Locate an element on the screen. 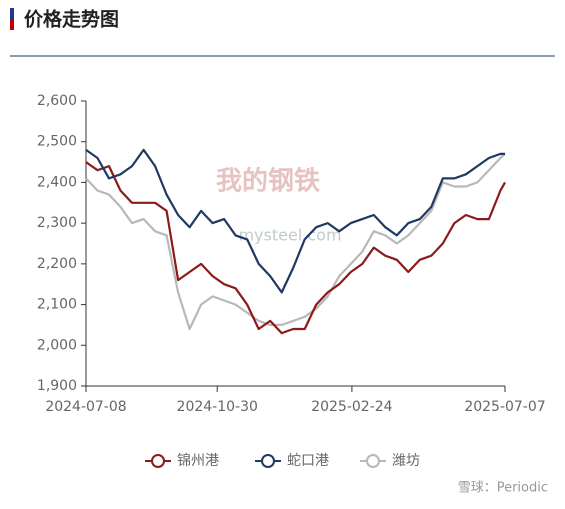 This screenshot has width=565, height=509. y-tick-label: 2,500 is located at coordinates (57, 142).